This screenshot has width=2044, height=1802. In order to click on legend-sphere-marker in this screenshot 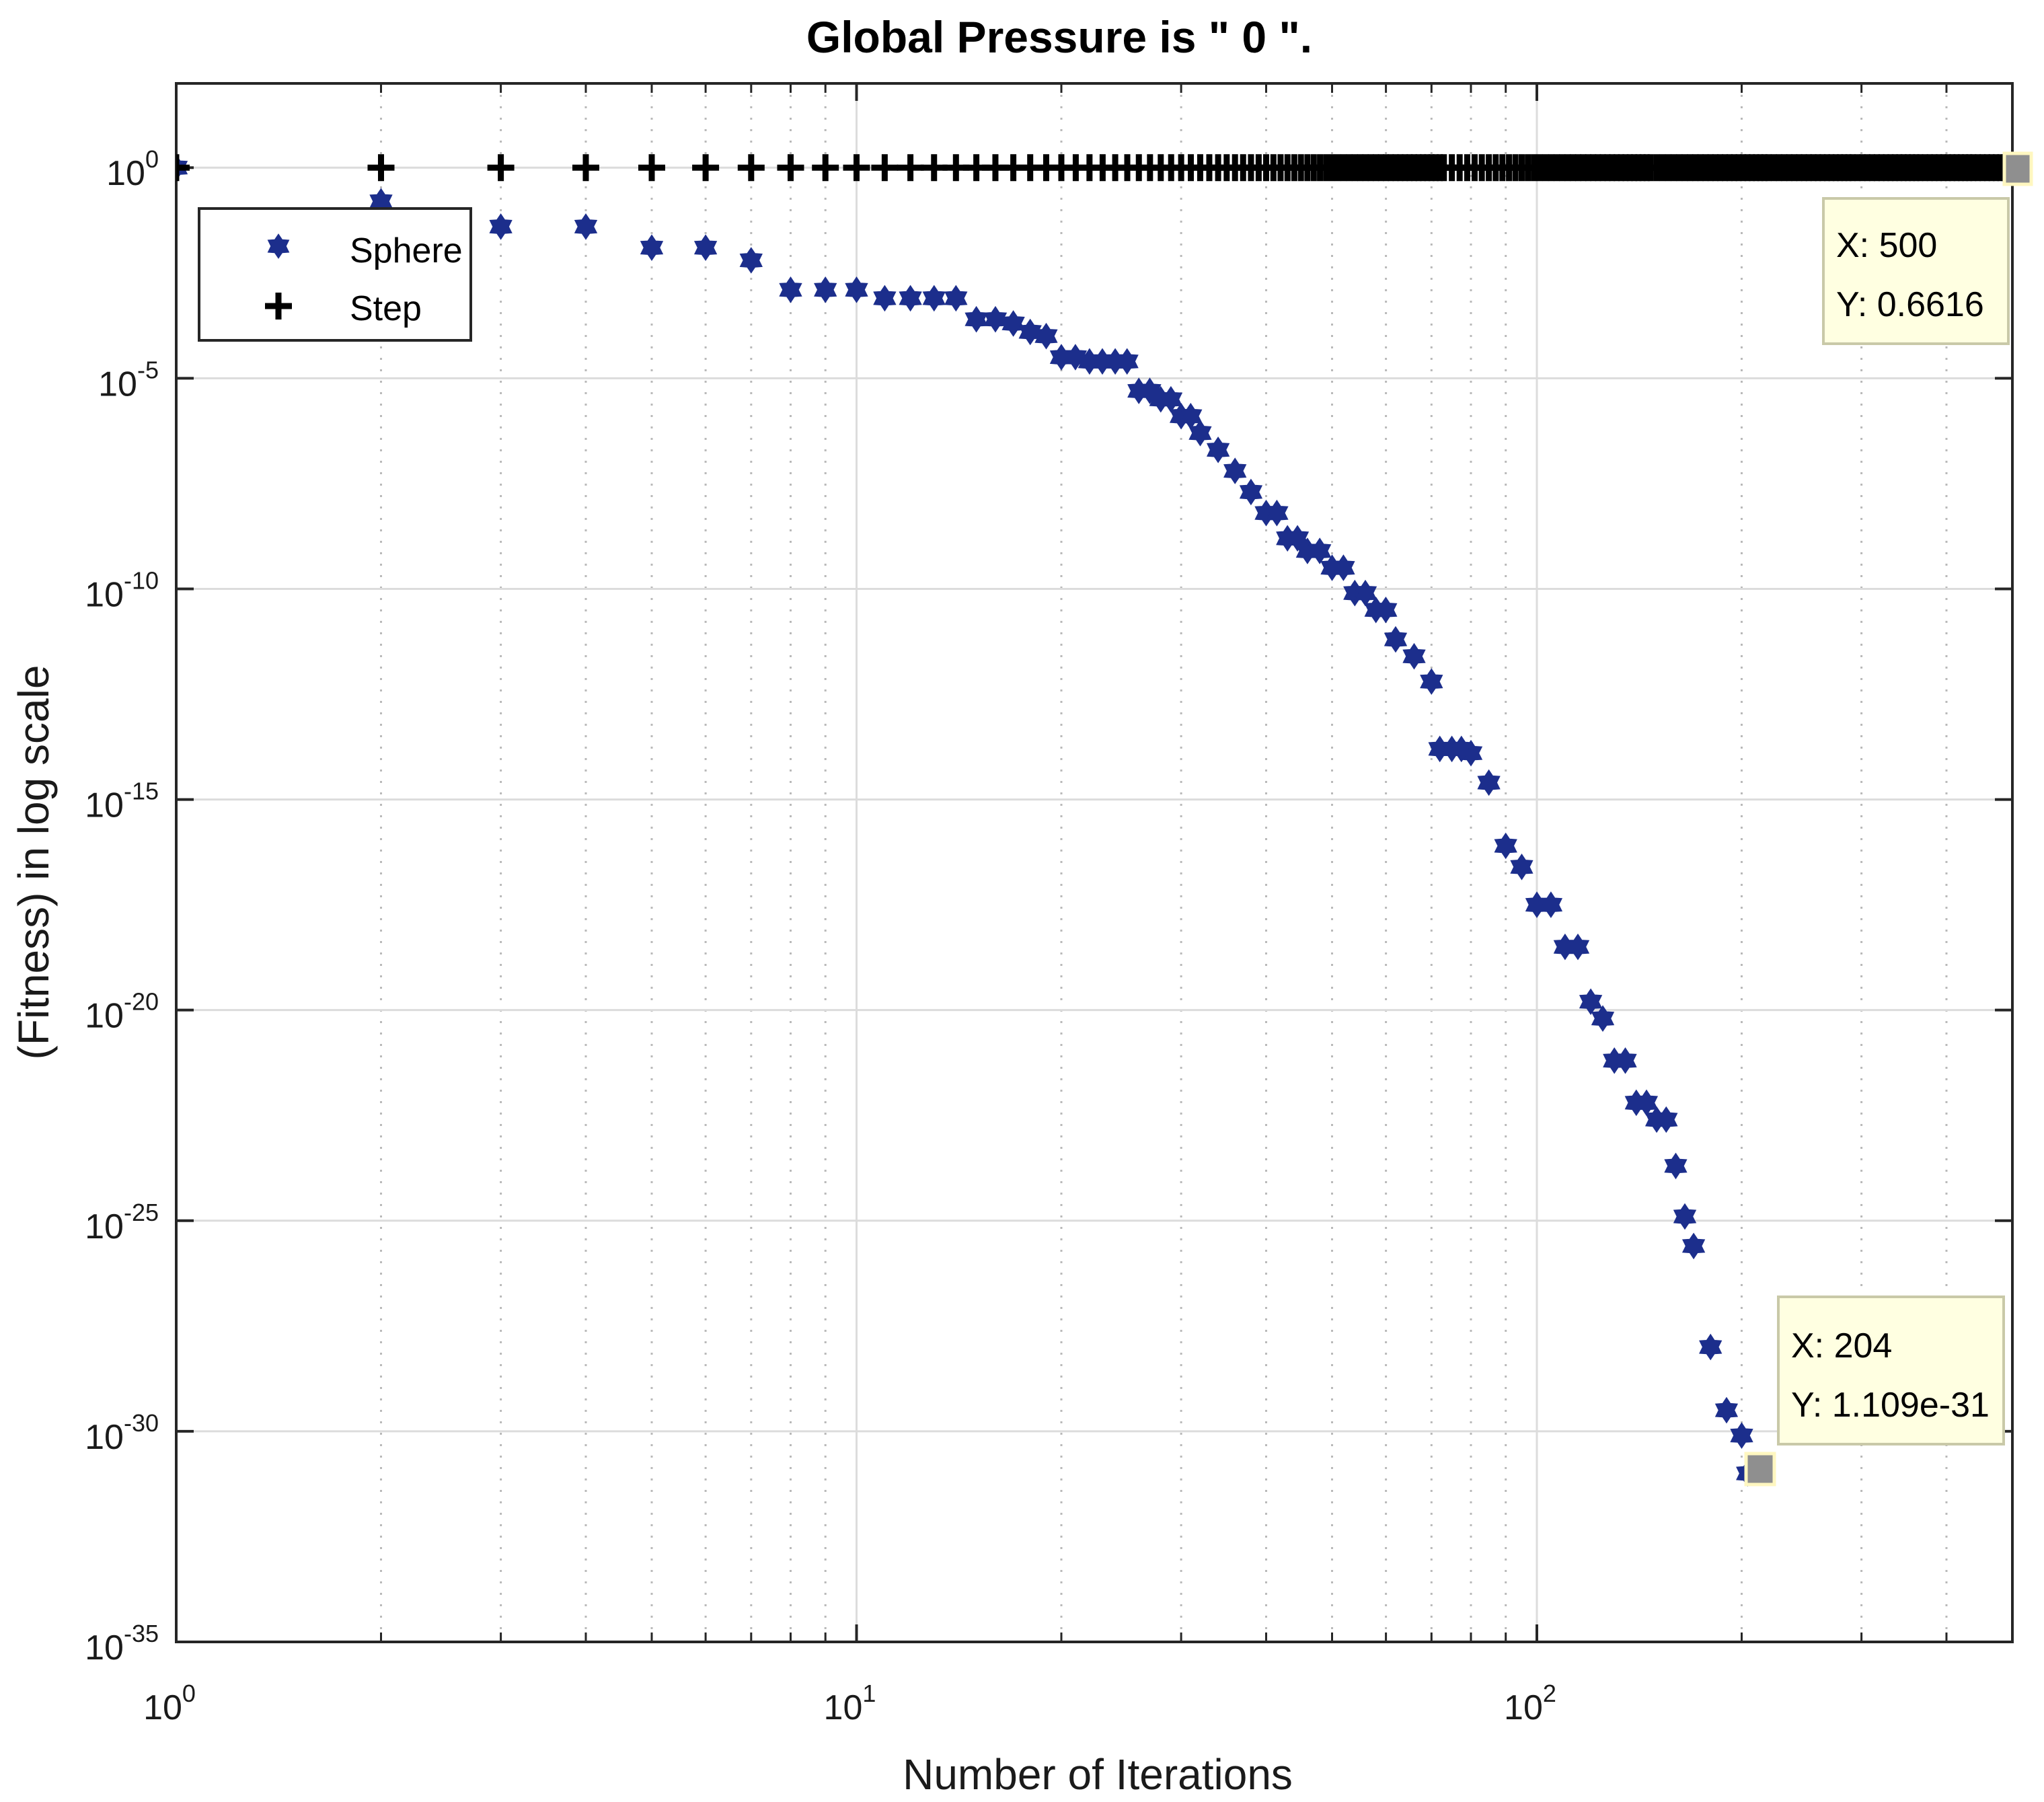, I will do `click(278, 246)`.